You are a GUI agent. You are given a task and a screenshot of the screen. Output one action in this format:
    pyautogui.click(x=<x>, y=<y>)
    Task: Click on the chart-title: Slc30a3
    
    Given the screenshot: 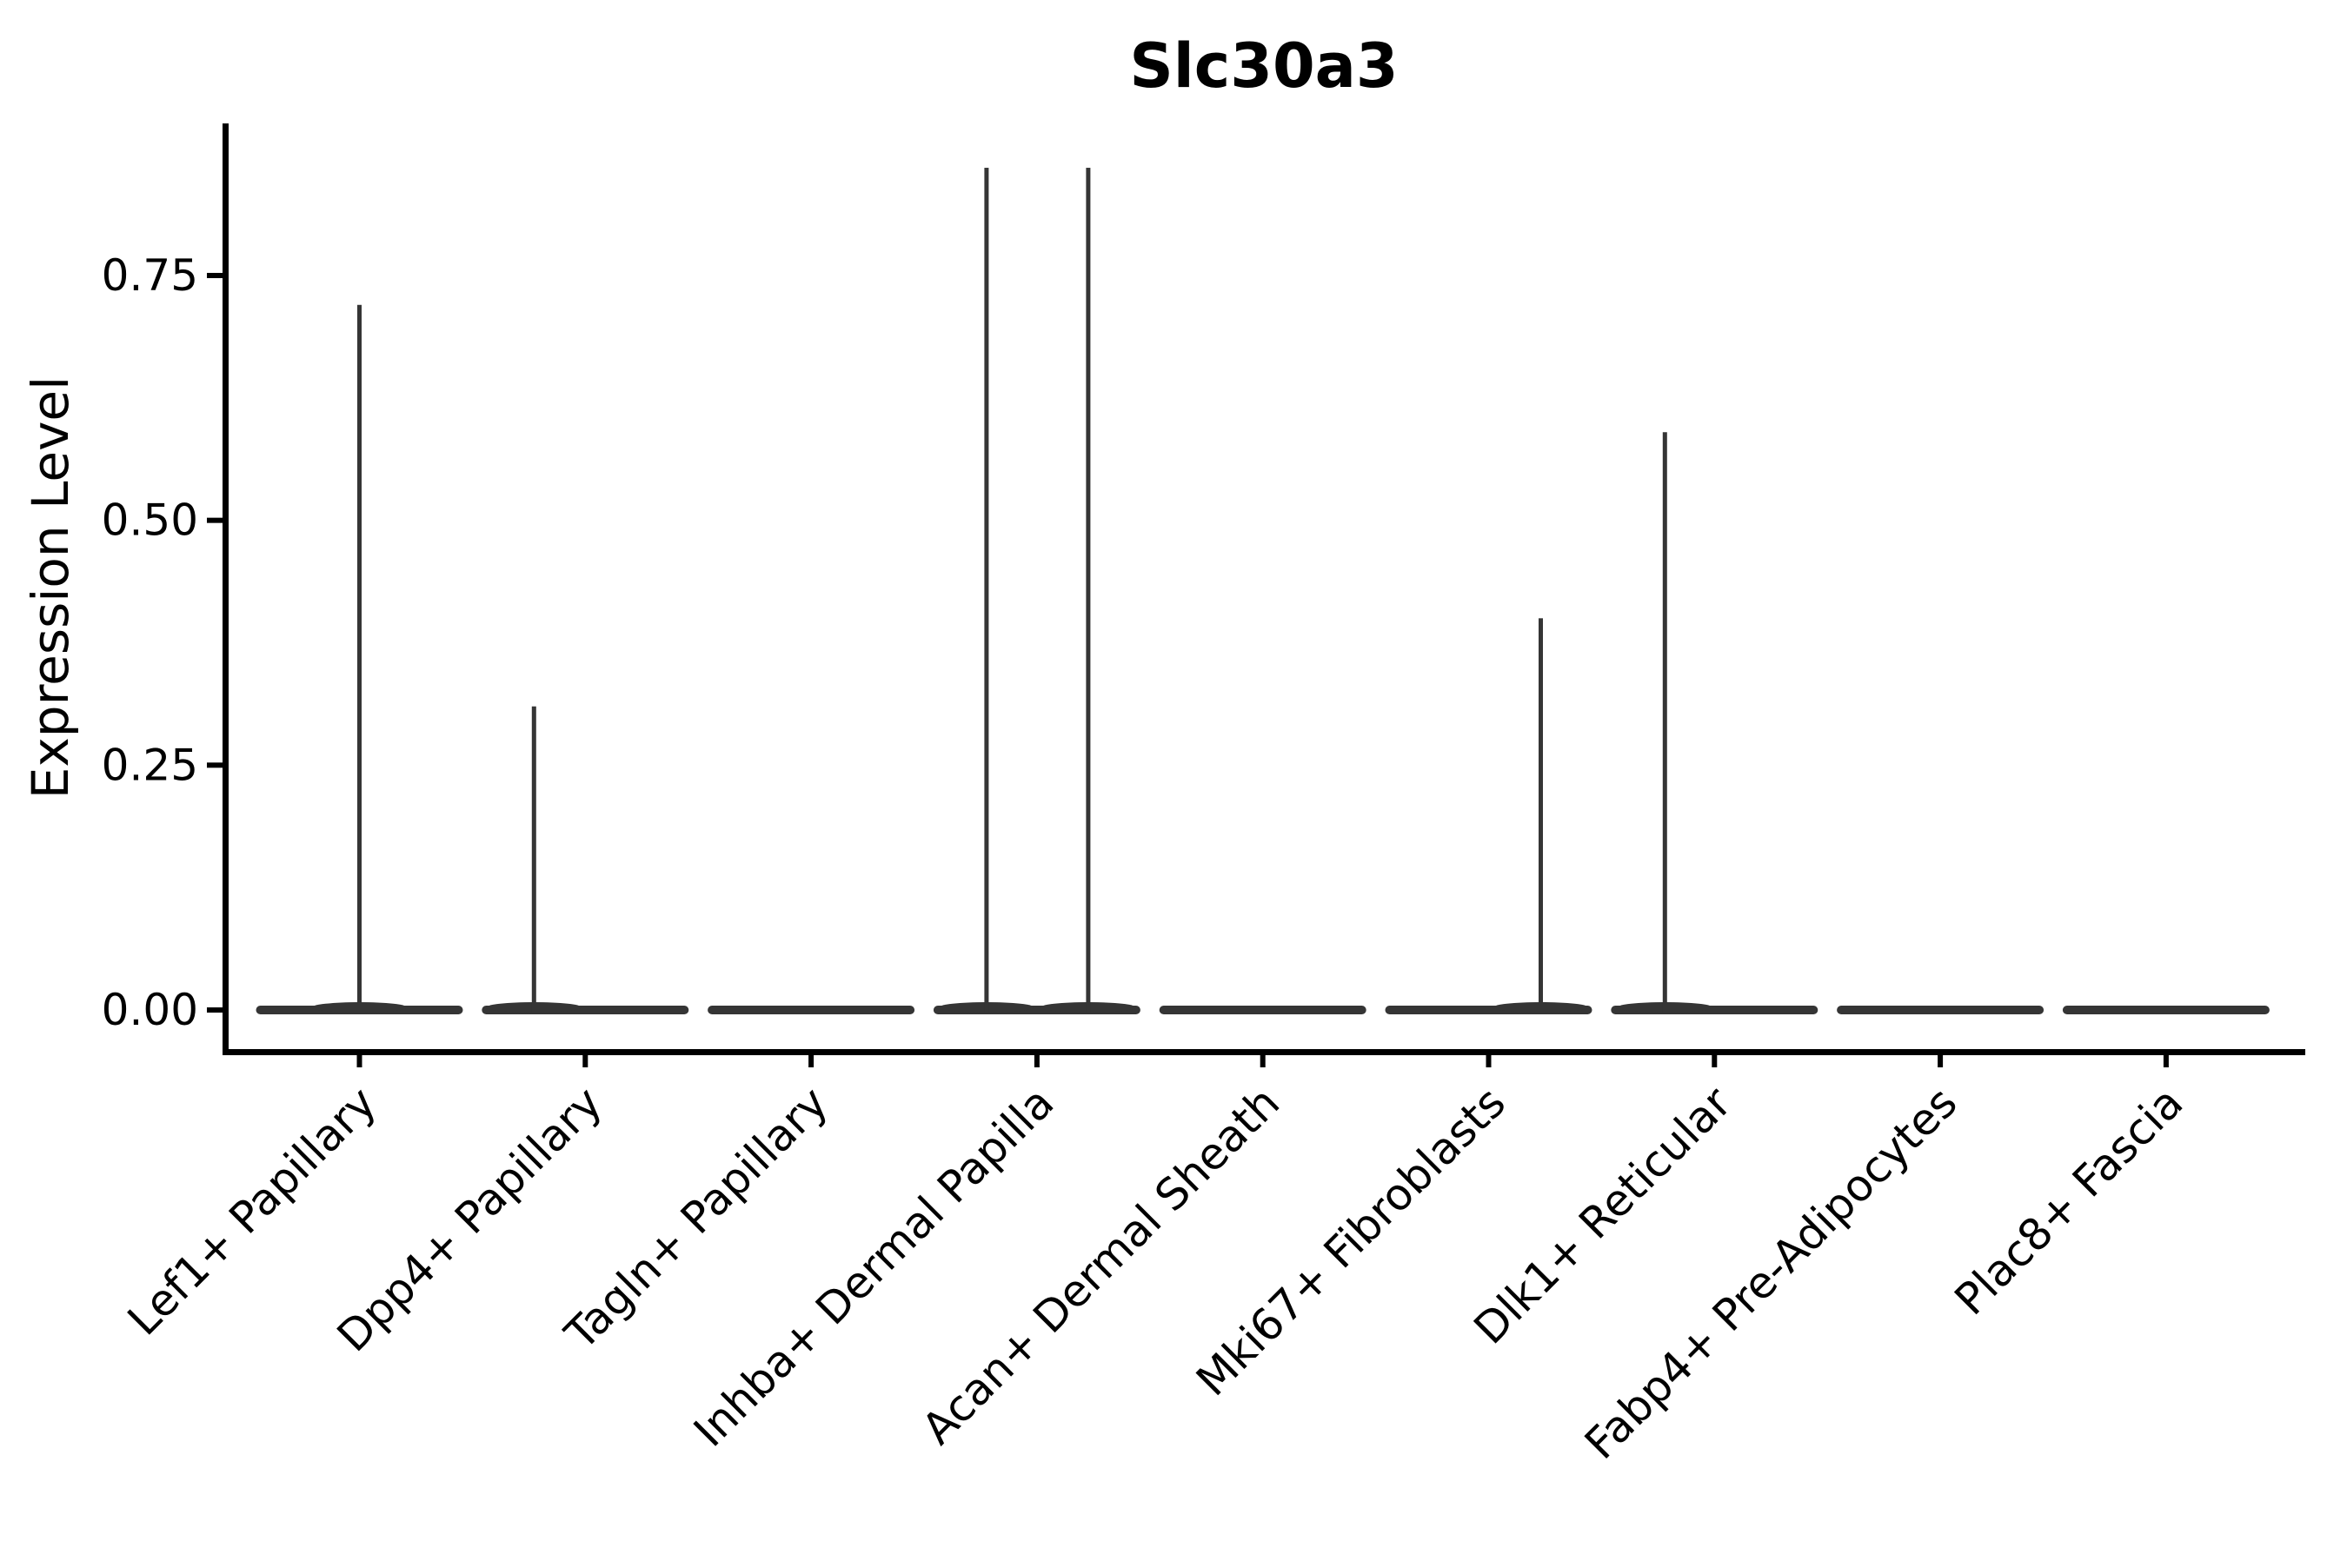 What is the action you would take?
    pyautogui.click(x=1263, y=66)
    